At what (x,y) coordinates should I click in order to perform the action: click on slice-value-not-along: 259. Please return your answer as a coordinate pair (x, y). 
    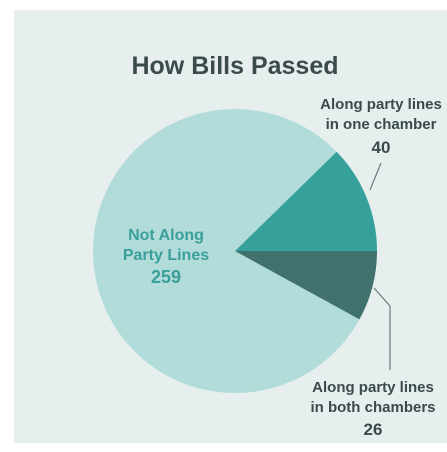
    Looking at the image, I should click on (166, 277).